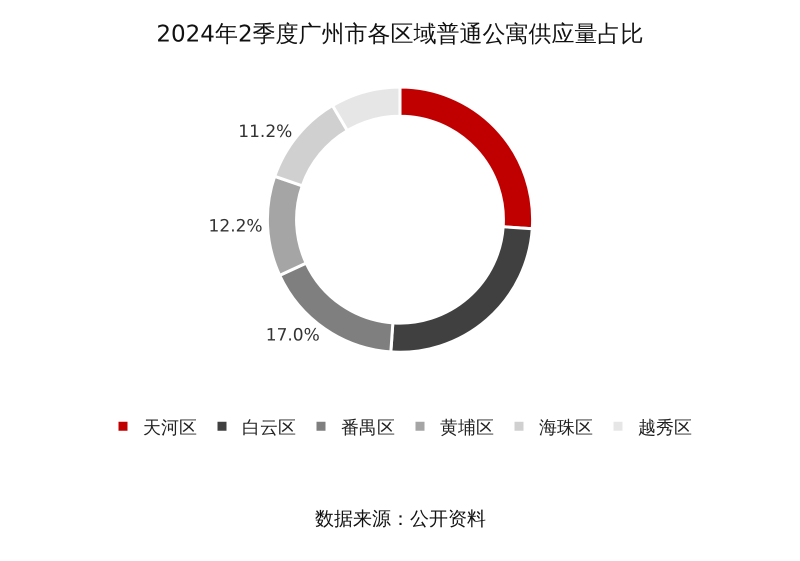  Describe the element at coordinates (566, 427) in the screenshot. I see `legend-label: 海珠区` at that location.